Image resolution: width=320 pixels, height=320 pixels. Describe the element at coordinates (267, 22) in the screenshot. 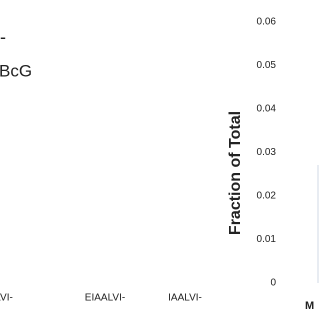

I see `y-tick-label: 0.06` at that location.